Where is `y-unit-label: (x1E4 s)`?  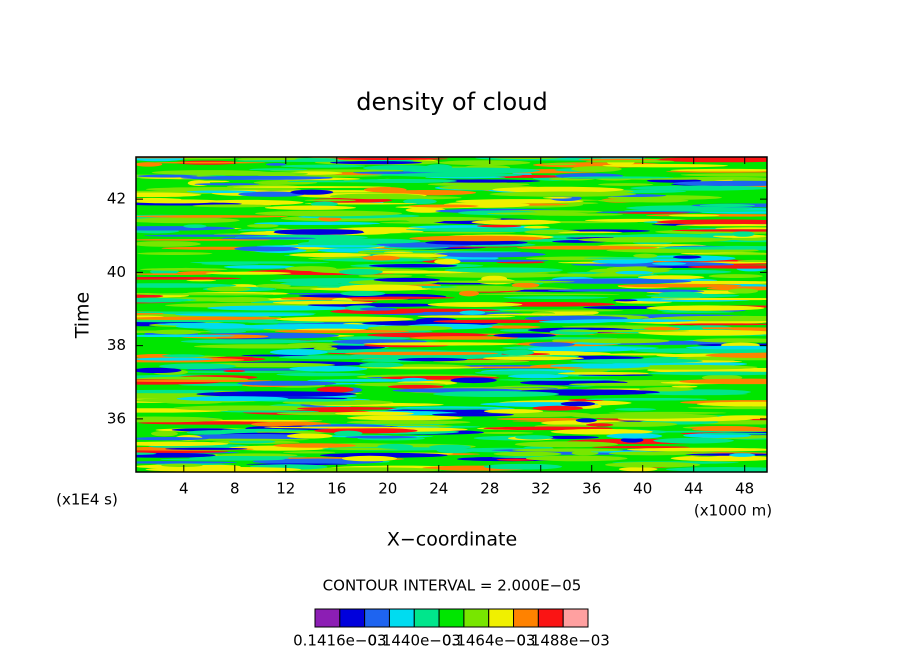
y-unit-label: (x1E4 s) is located at coordinates (87, 500).